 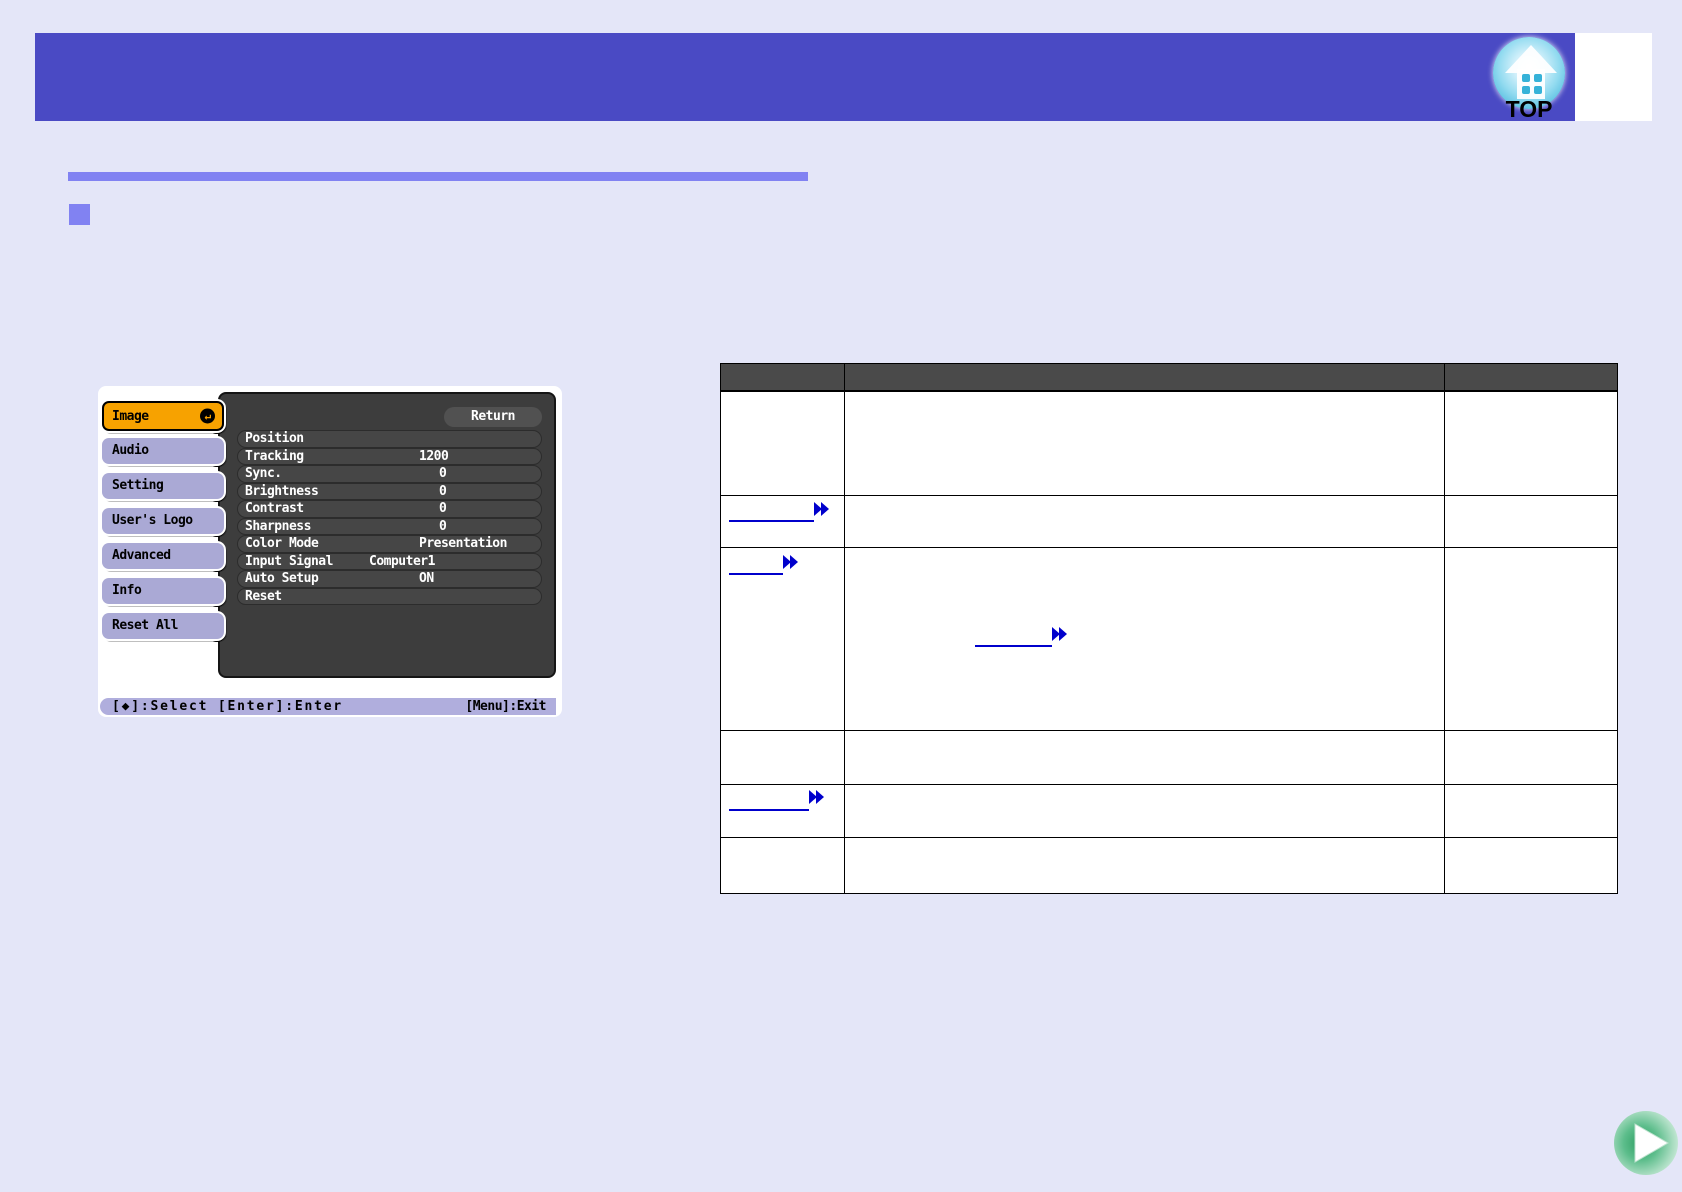 What do you see at coordinates (141, 555) in the screenshot?
I see `osd-sidebar-label: Advanced` at bounding box center [141, 555].